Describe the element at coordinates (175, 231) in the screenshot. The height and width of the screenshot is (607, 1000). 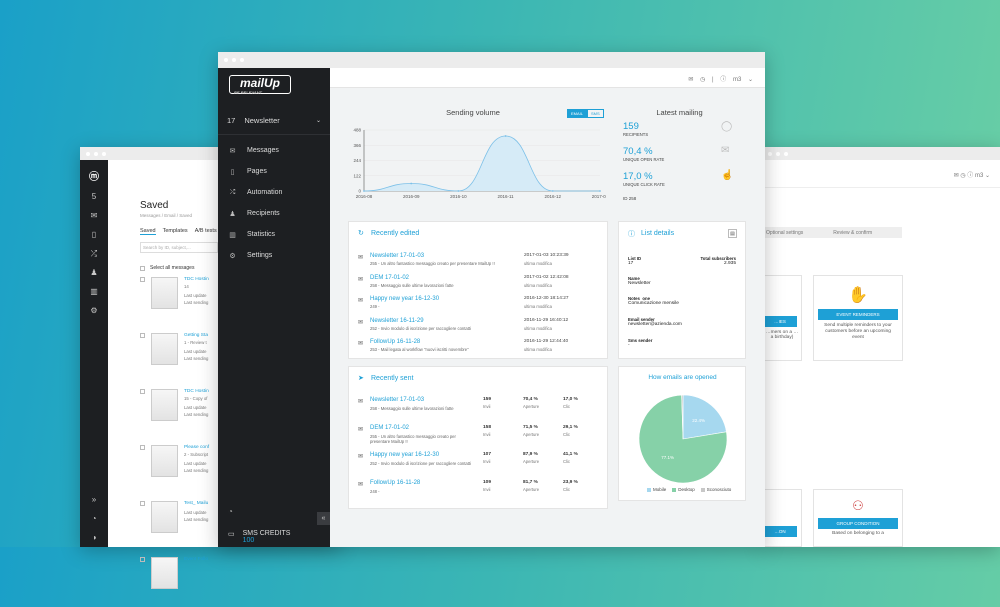
I see `tab-1: Templates` at that location.